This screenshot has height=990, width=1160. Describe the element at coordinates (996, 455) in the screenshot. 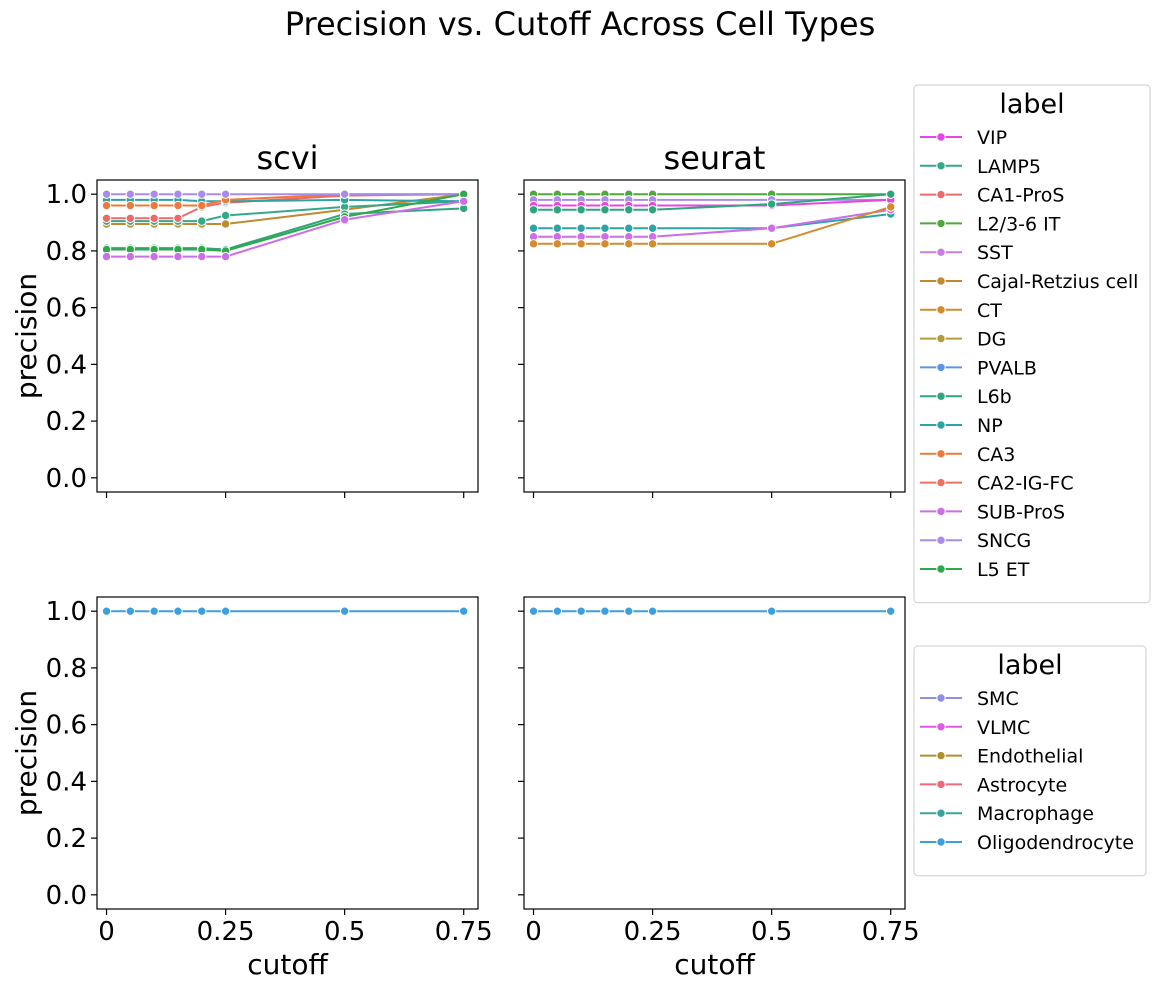

I see `legend-entry-label: CA3` at that location.